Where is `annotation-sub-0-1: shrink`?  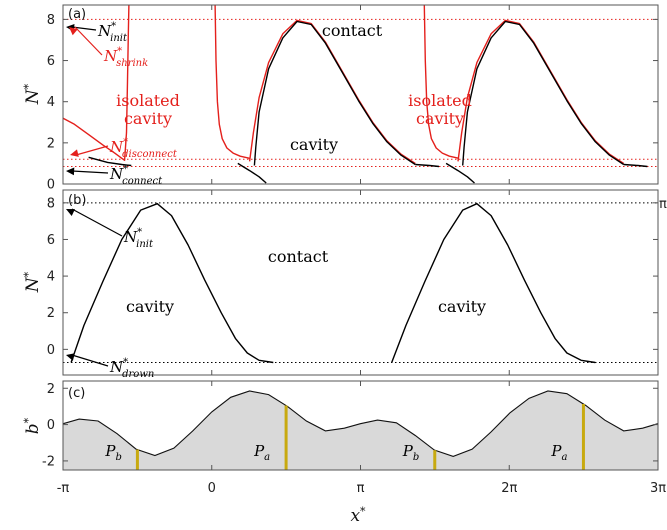 annotation-sub-0-1: shrink is located at coordinates (132, 63).